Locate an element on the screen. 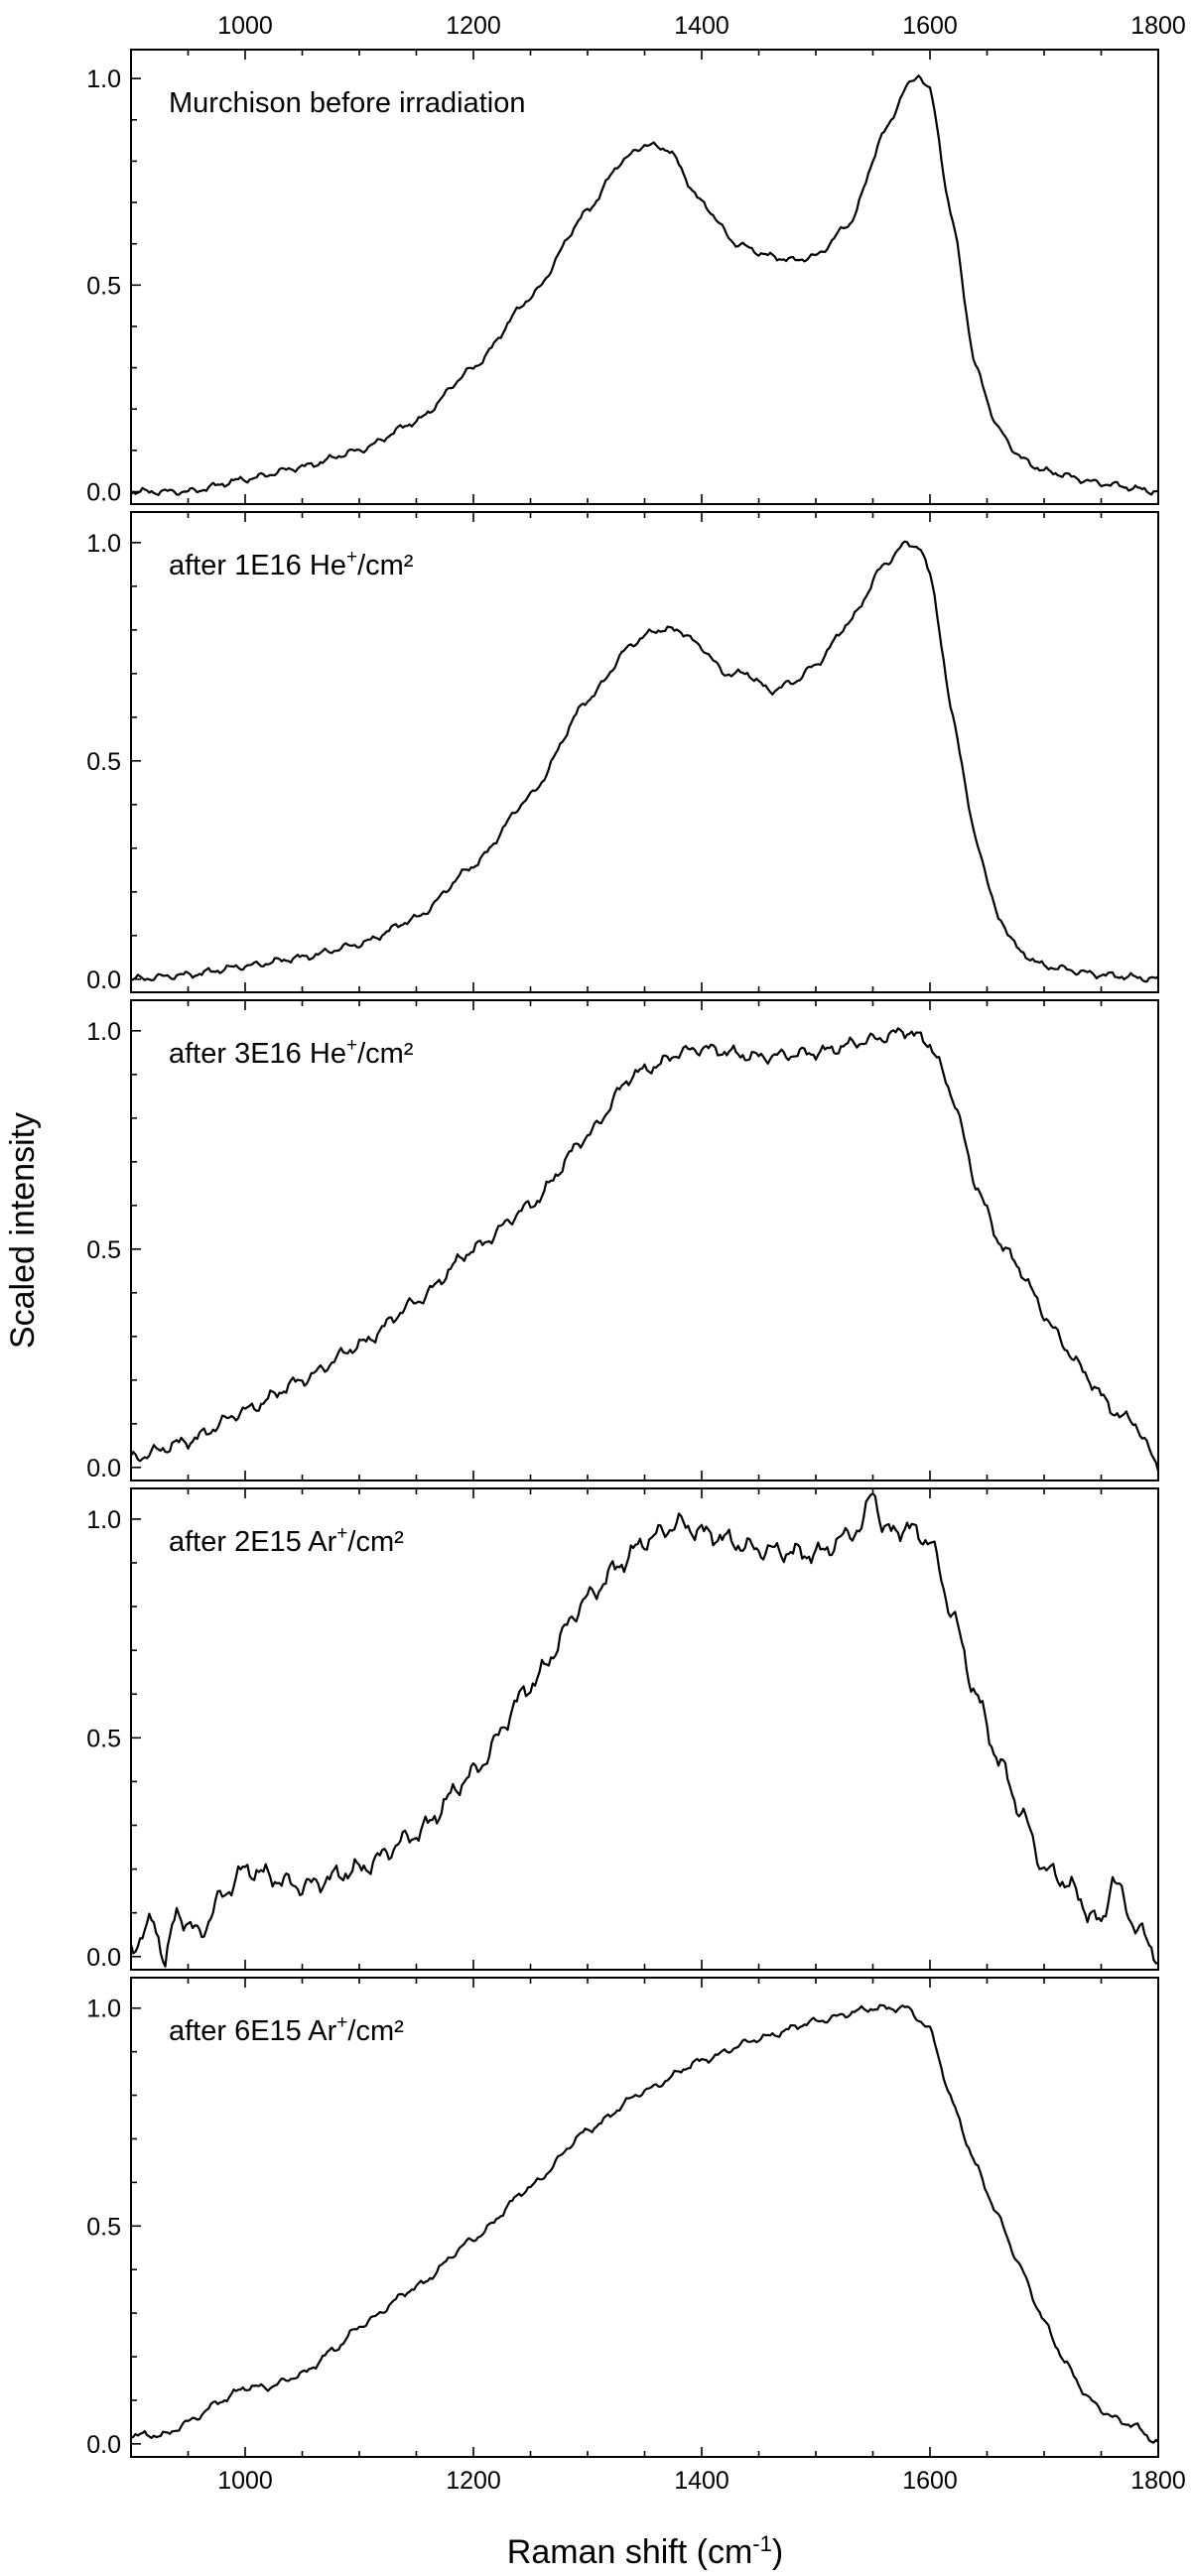 The width and height of the screenshot is (1191, 2576). x-tick-label-bottom: 1400 is located at coordinates (701, 2481).